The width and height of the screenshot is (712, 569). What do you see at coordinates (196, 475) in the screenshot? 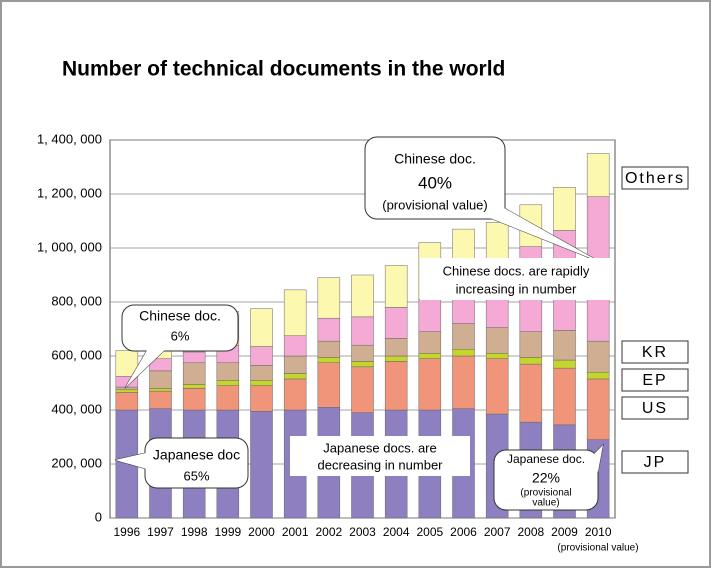
I see `annotation-text: 65%` at bounding box center [196, 475].